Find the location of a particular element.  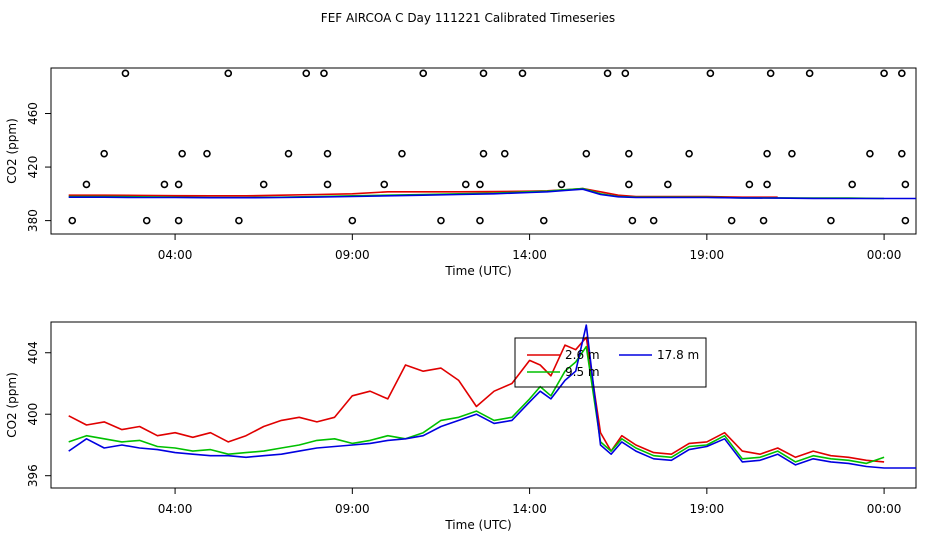

top-y-tick-label: 380 is located at coordinates (33, 220).